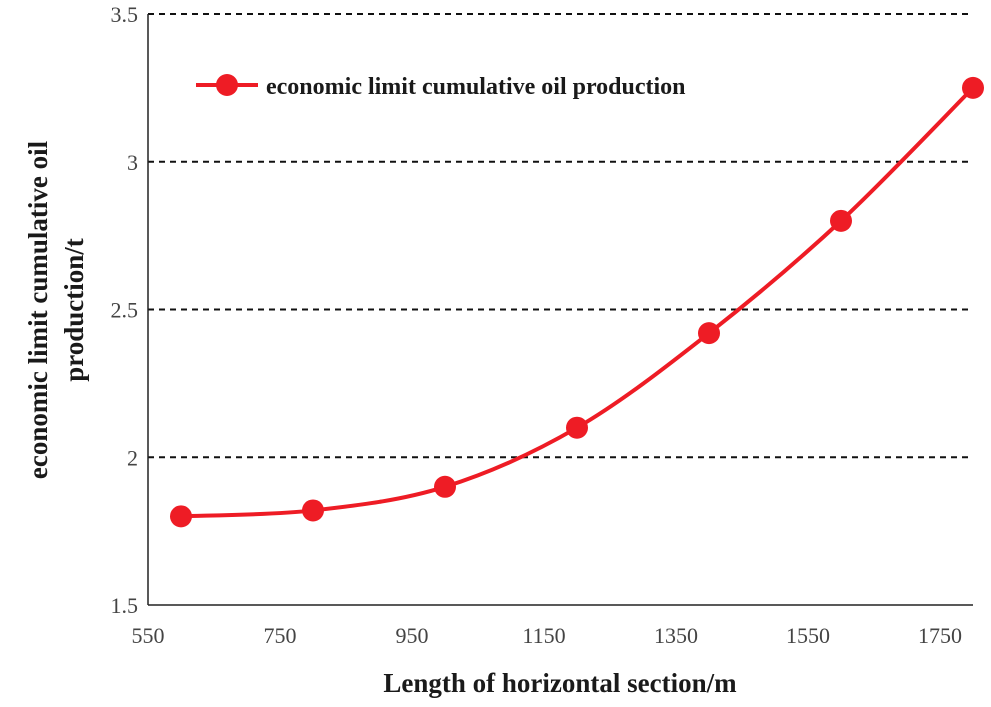 Image resolution: width=991 pixels, height=707 pixels. Describe the element at coordinates (808, 635) in the screenshot. I see `x-tick-label: 1550` at that location.